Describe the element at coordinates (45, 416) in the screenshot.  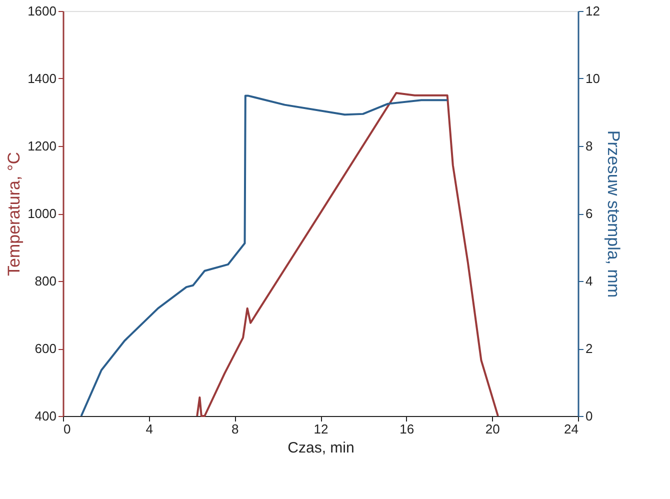
I see `y-tick-label: 400` at that location.